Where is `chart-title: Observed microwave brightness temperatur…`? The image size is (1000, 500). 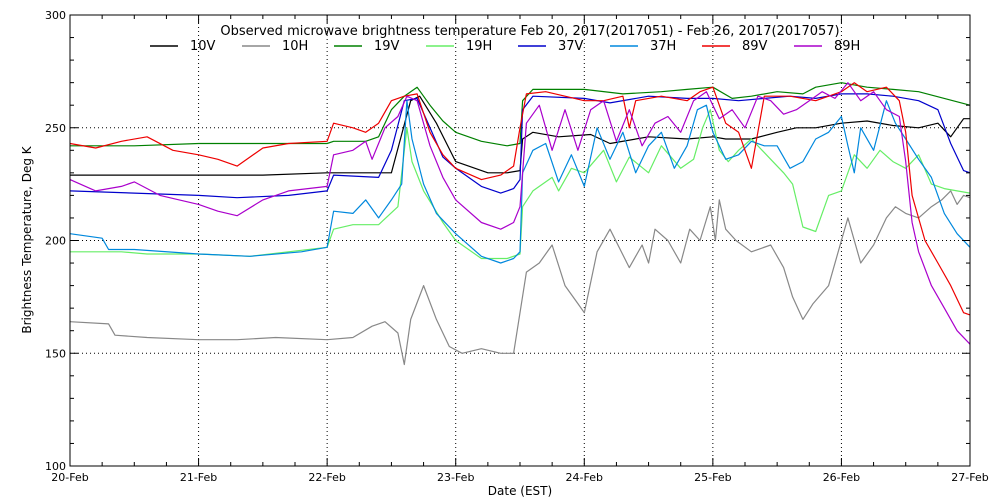 chart-title: Observed microwave brightness temperatur… is located at coordinates (529, 31).